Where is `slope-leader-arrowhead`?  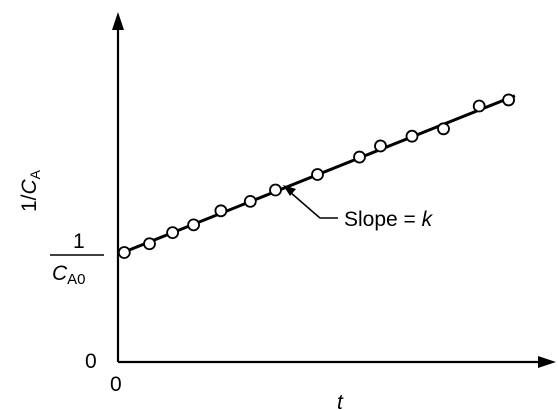 slope-leader-arrowhead is located at coordinates (289, 190).